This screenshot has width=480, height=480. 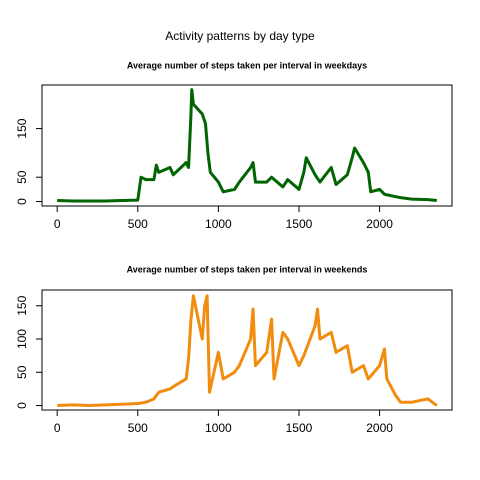 I want to click on y-tick-label: 100, so click(x=22, y=339).